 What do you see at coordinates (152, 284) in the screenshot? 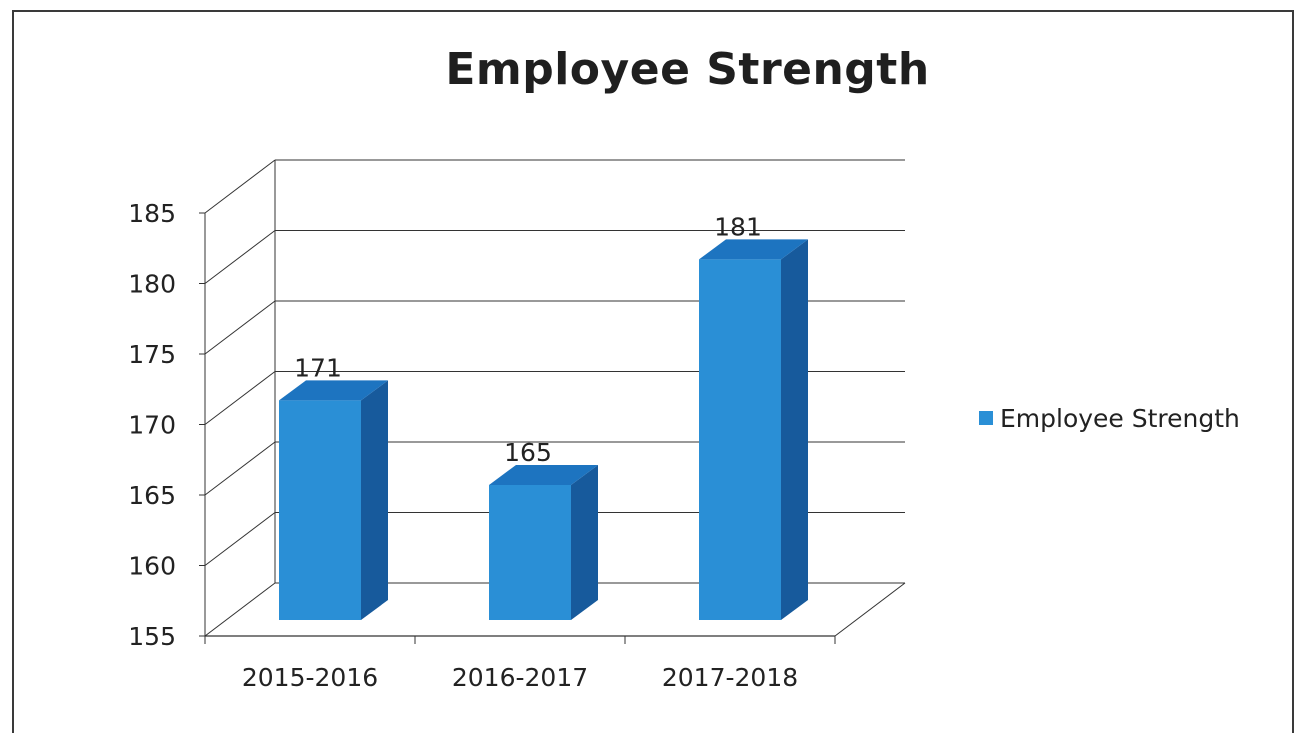
I see `y-tick-label: 180` at bounding box center [152, 284].